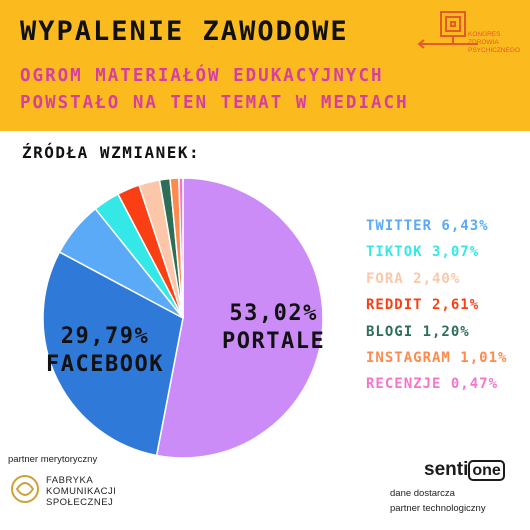 The height and width of the screenshot is (530, 530). Describe the element at coordinates (486, 470) in the screenshot. I see `one-text: one` at that location.